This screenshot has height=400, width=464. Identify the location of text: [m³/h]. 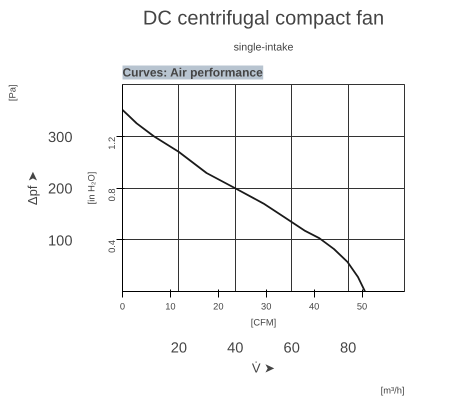
(392, 391).